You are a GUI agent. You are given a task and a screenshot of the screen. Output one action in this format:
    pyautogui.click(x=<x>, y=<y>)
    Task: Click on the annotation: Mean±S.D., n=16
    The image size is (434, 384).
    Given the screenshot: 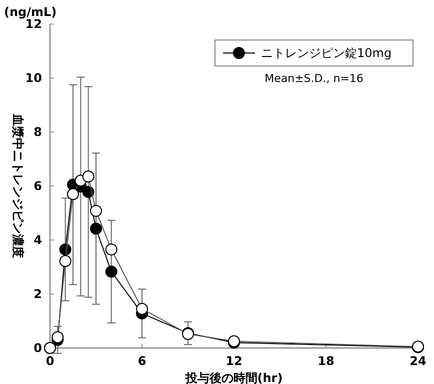 What is the action you would take?
    pyautogui.click(x=314, y=78)
    